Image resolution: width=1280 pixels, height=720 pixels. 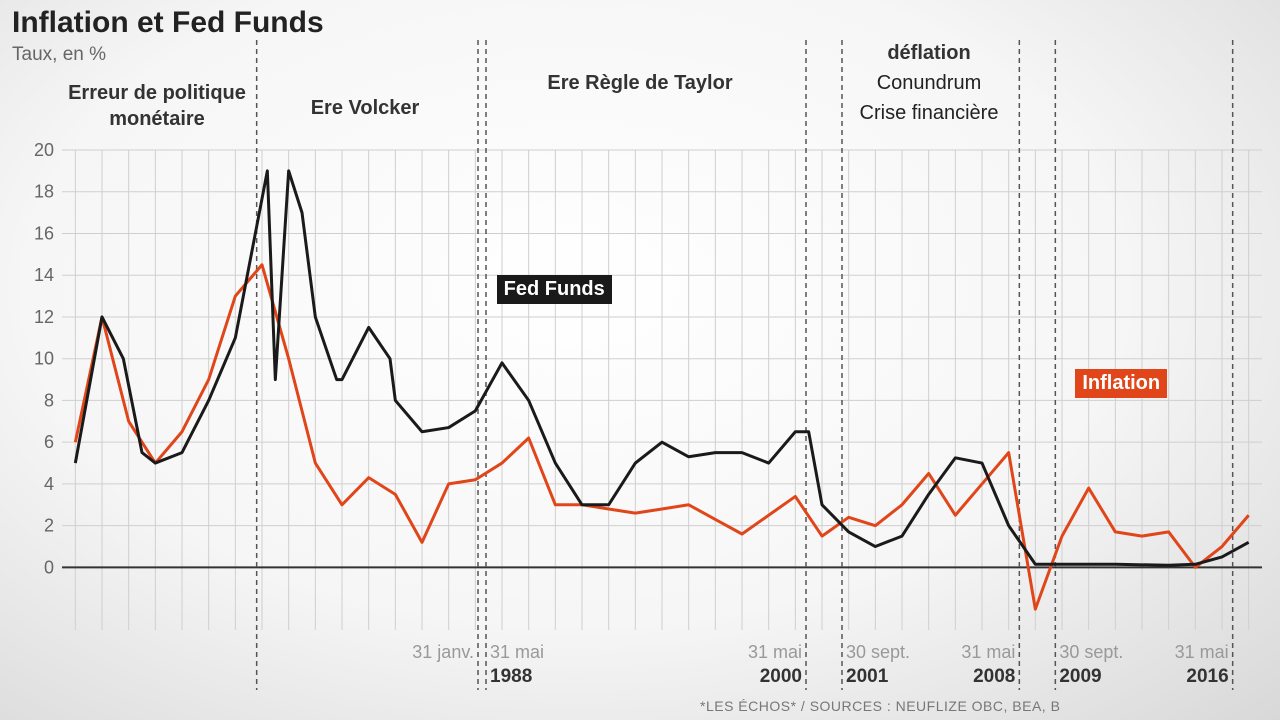 I want to click on era-label-taylor: Ere Règle de Taylor, so click(x=640, y=83).